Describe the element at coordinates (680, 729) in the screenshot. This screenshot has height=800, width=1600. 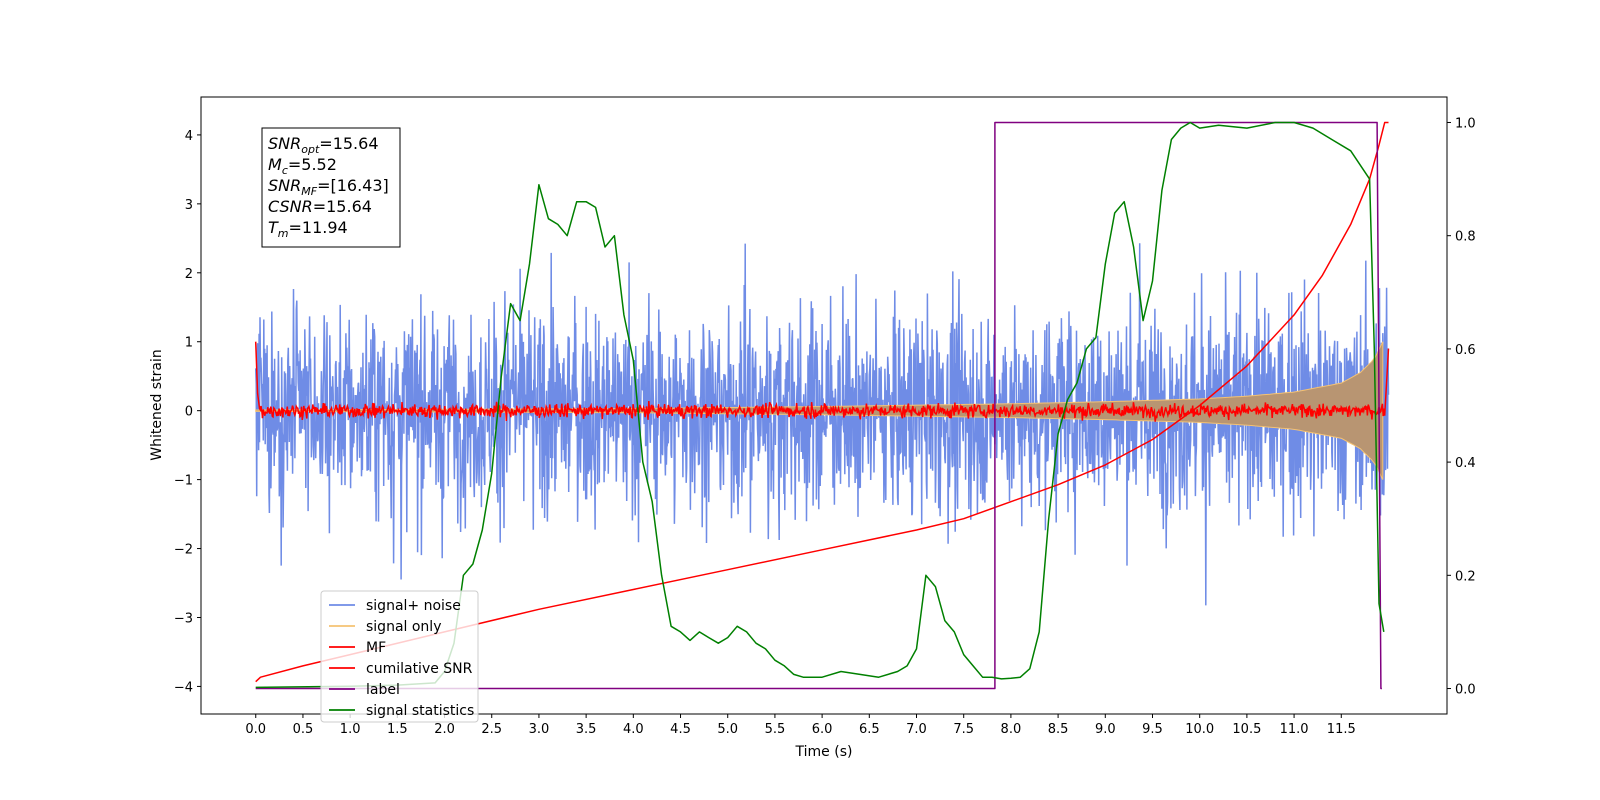
I see `x-tick-label: 4.5` at that location.